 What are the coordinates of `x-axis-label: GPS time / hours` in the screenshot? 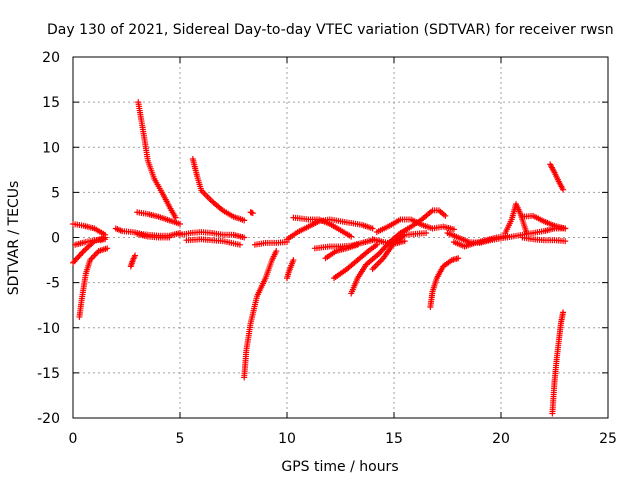 It's located at (339, 467).